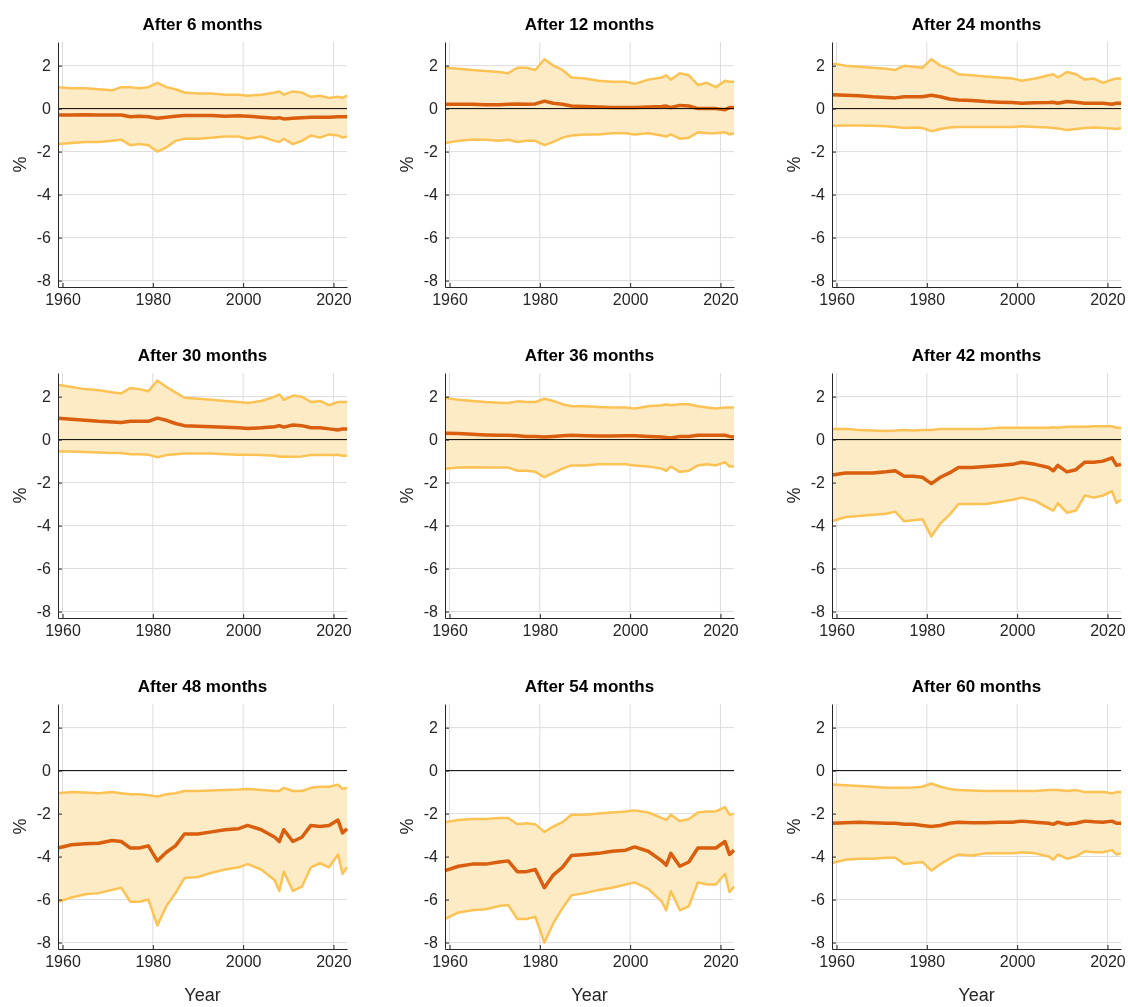 The width and height of the screenshot is (1128, 1007). Describe the element at coordinates (589, 24) in the screenshot. I see `chart-title: After 12 months` at that location.